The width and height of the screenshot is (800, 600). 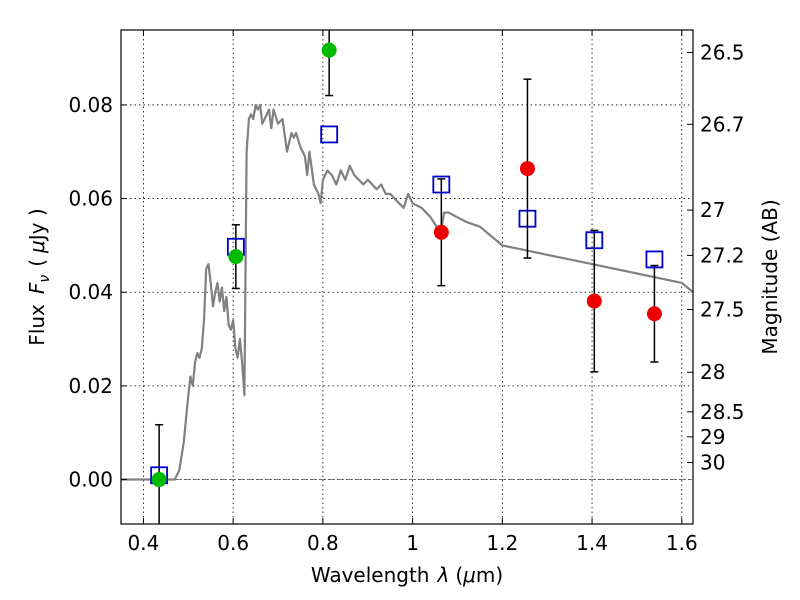 I want to click on y-axis-title-text: Flux, so click(x=37, y=325).